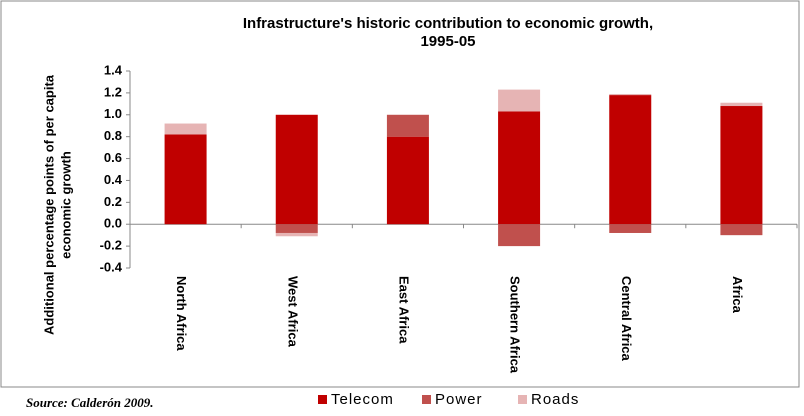  What do you see at coordinates (113, 135) in the screenshot?
I see `y-tick-label: 0.8` at bounding box center [113, 135].